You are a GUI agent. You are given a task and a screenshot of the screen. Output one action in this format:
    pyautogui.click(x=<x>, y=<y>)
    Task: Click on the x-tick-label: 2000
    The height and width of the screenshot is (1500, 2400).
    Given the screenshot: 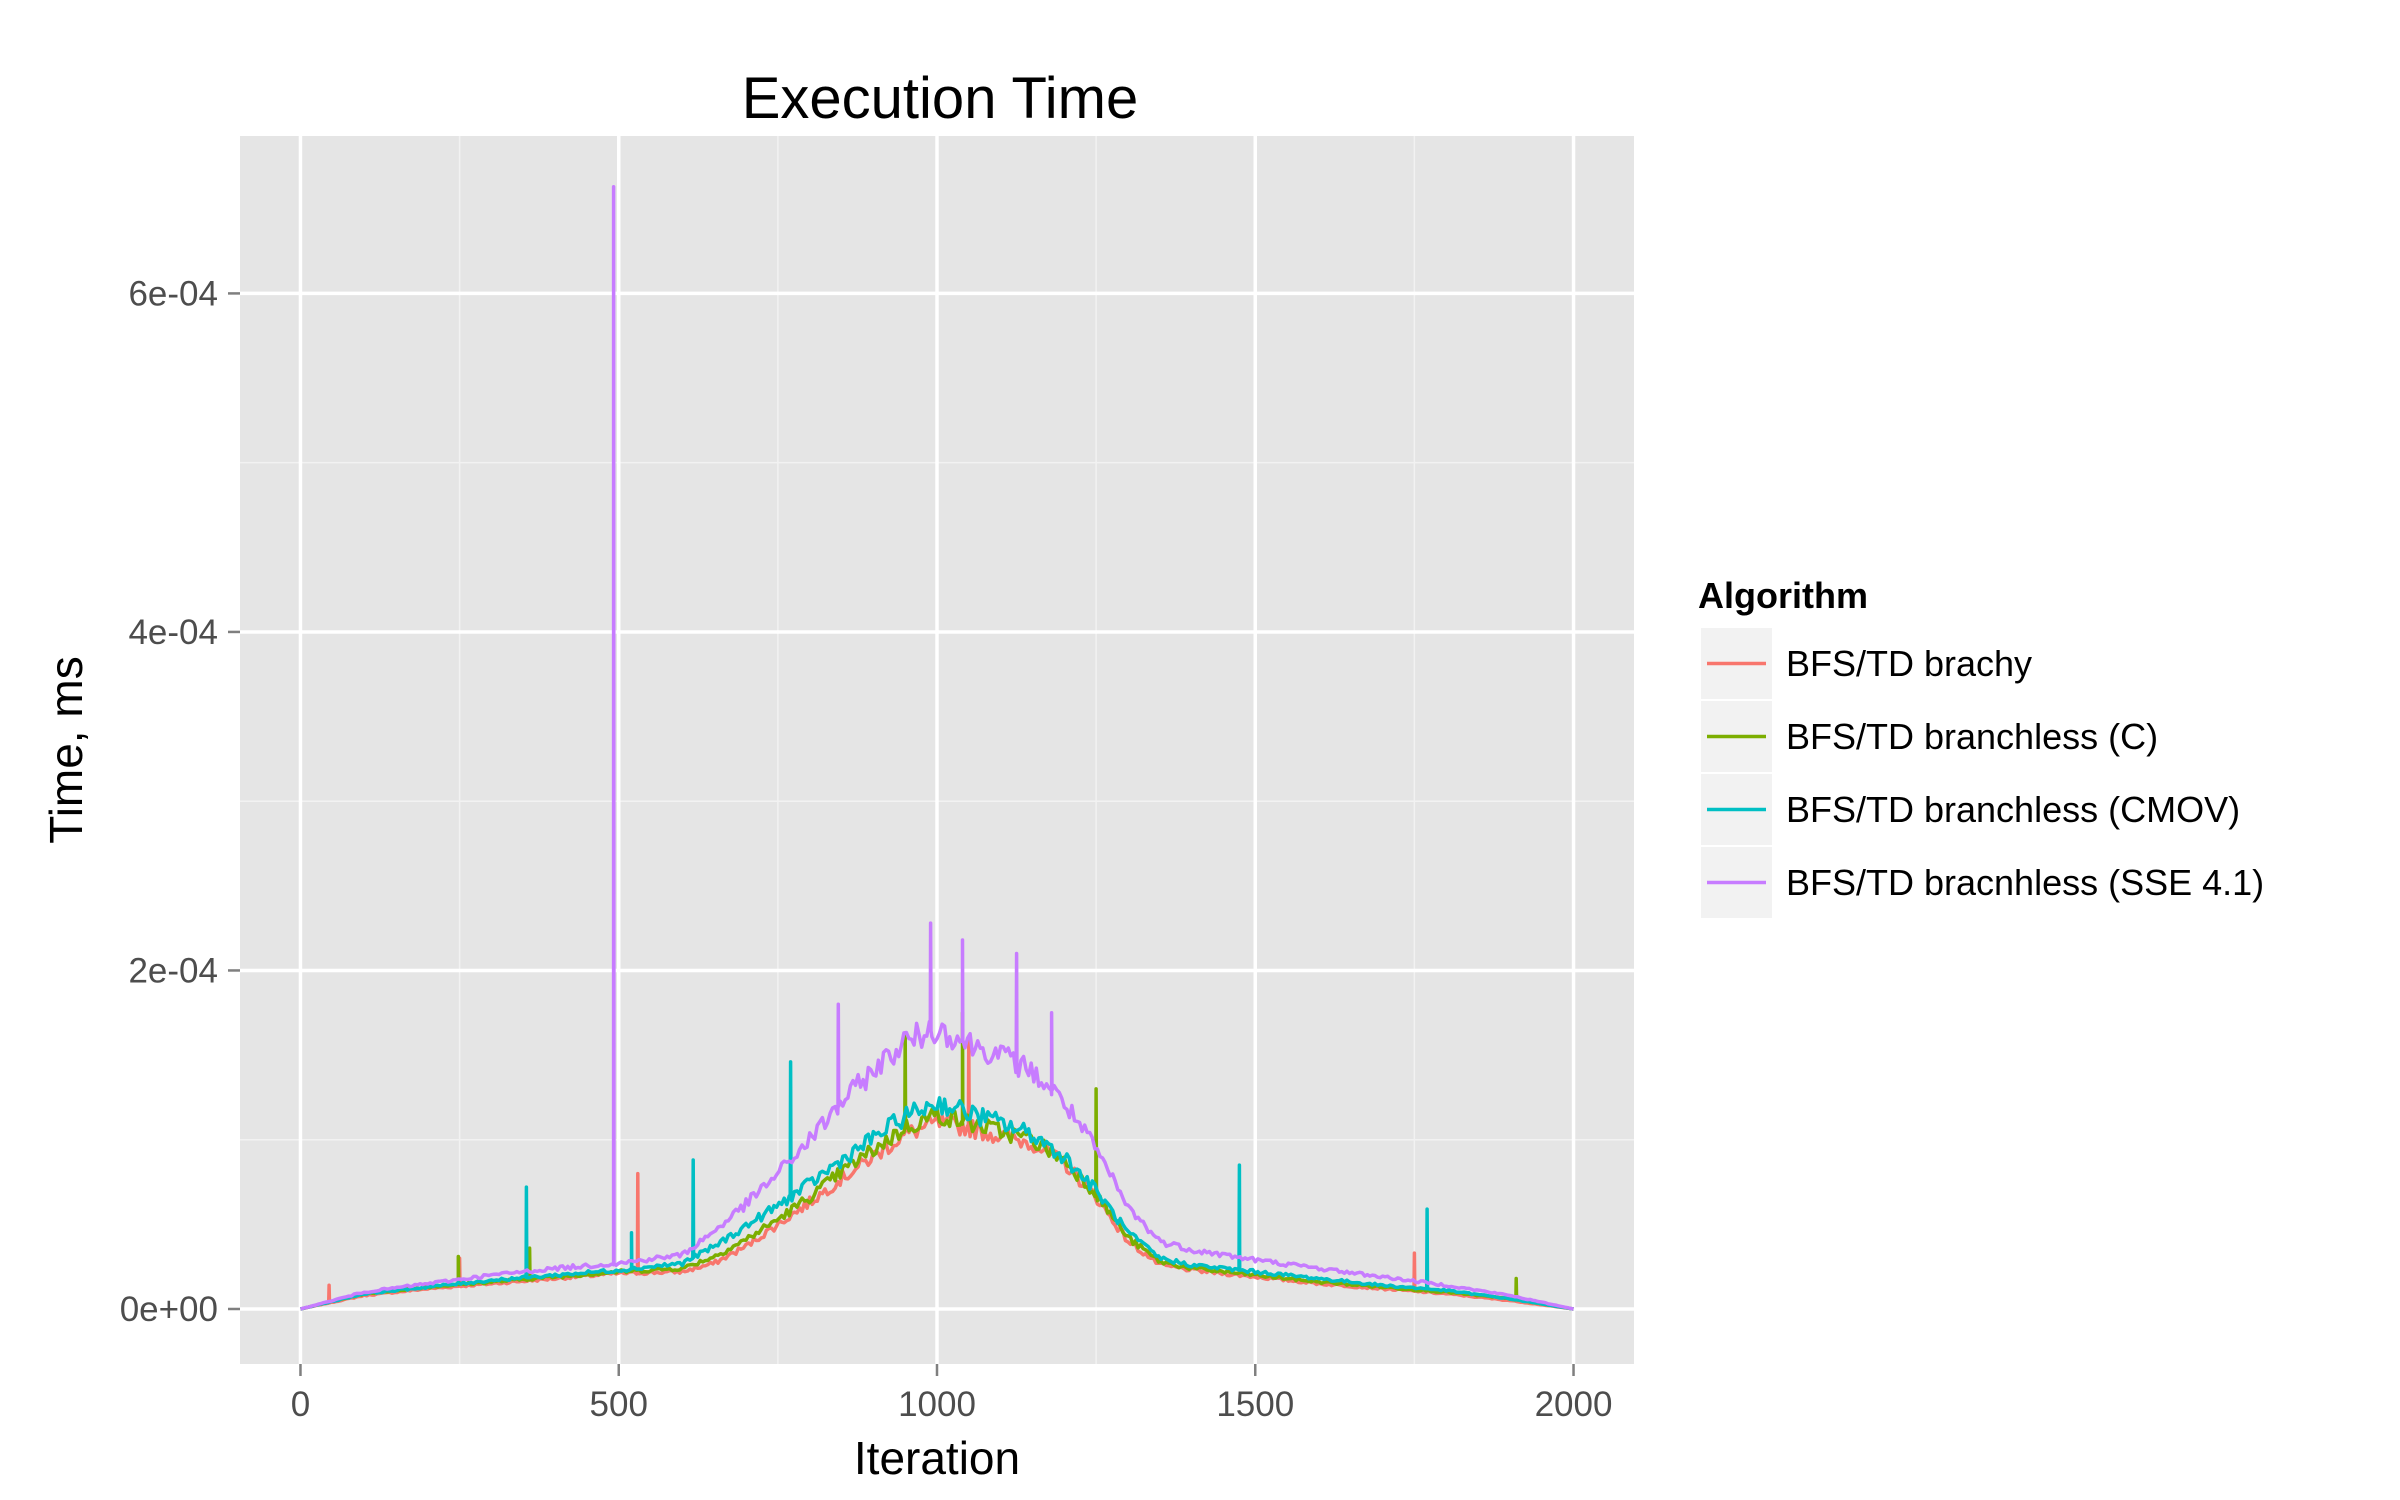 What is the action you would take?
    pyautogui.click(x=1574, y=1404)
    